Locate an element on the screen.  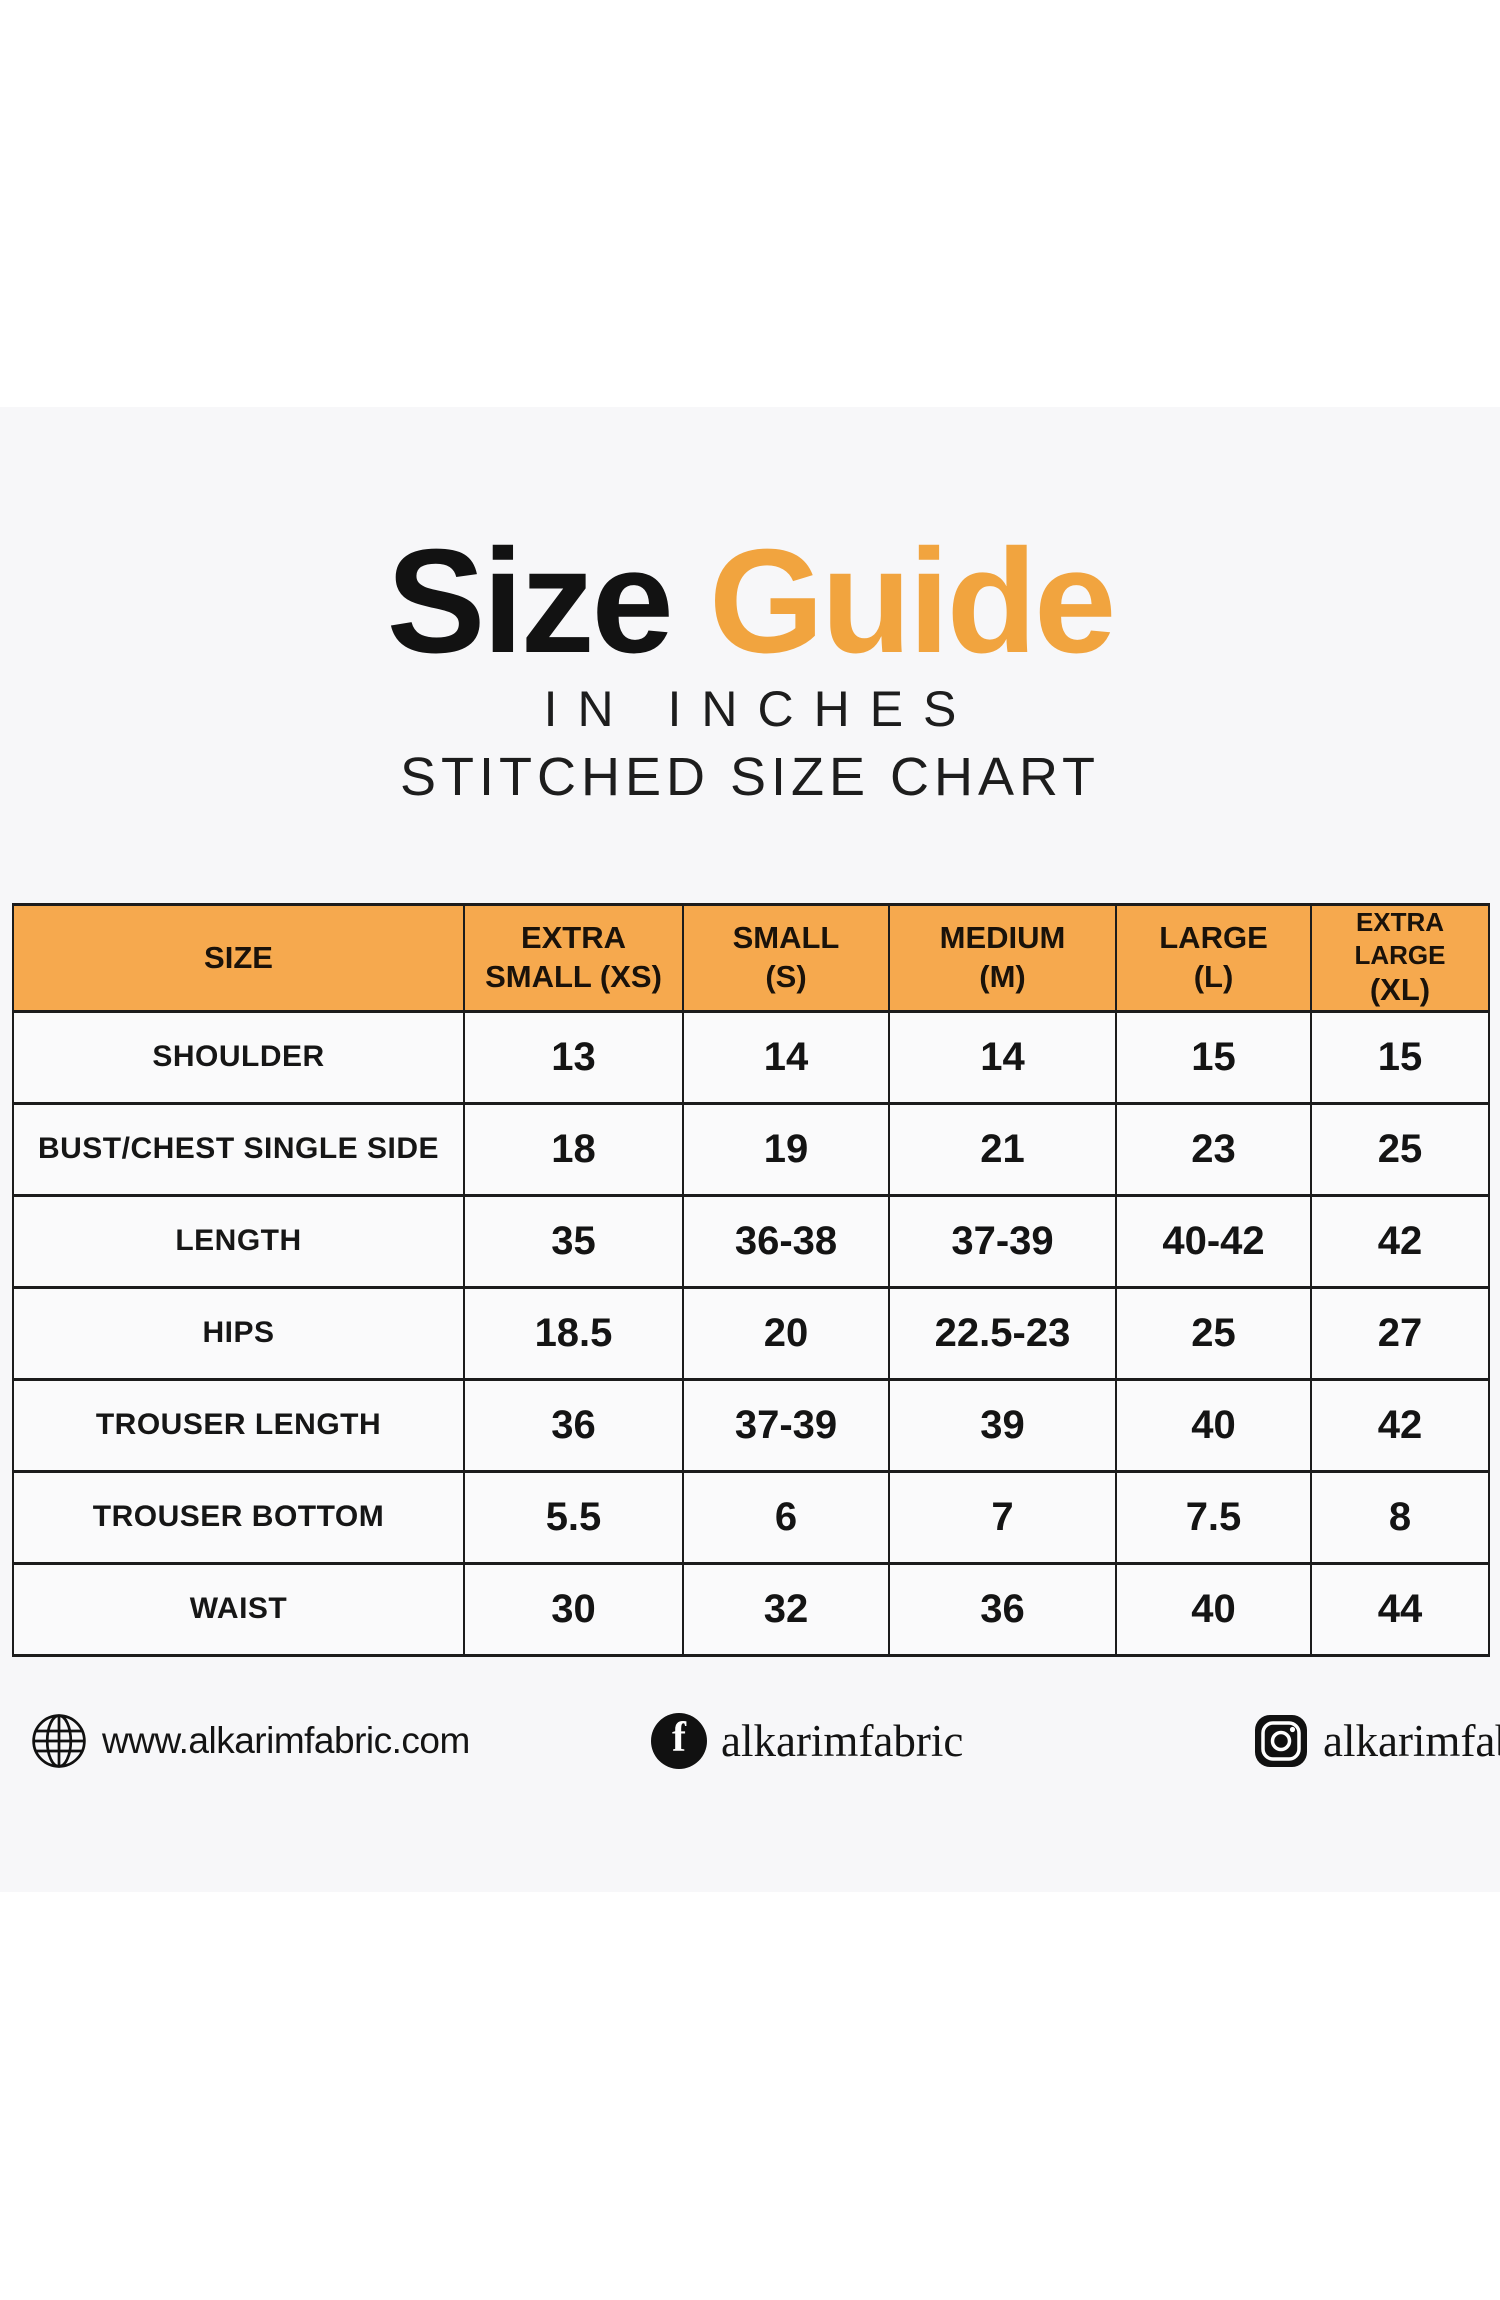
cell-waist-xs: 30 is located at coordinates (573, 1609).